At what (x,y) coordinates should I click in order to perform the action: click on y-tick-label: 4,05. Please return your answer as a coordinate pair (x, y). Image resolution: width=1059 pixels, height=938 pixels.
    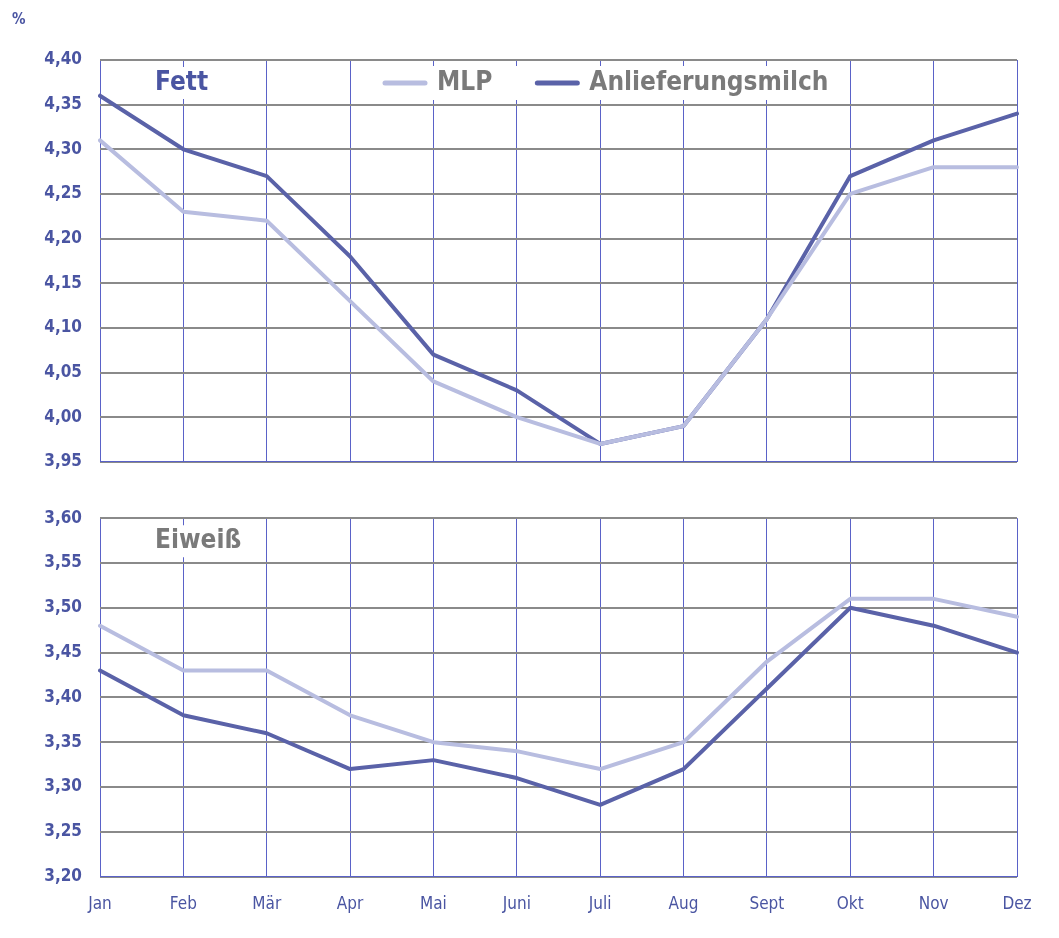
    Looking at the image, I should click on (63, 370).